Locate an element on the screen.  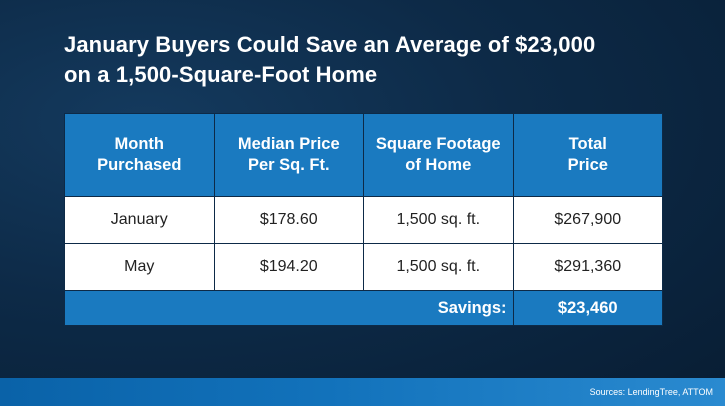
savings-value: $23,460 is located at coordinates (587, 308).